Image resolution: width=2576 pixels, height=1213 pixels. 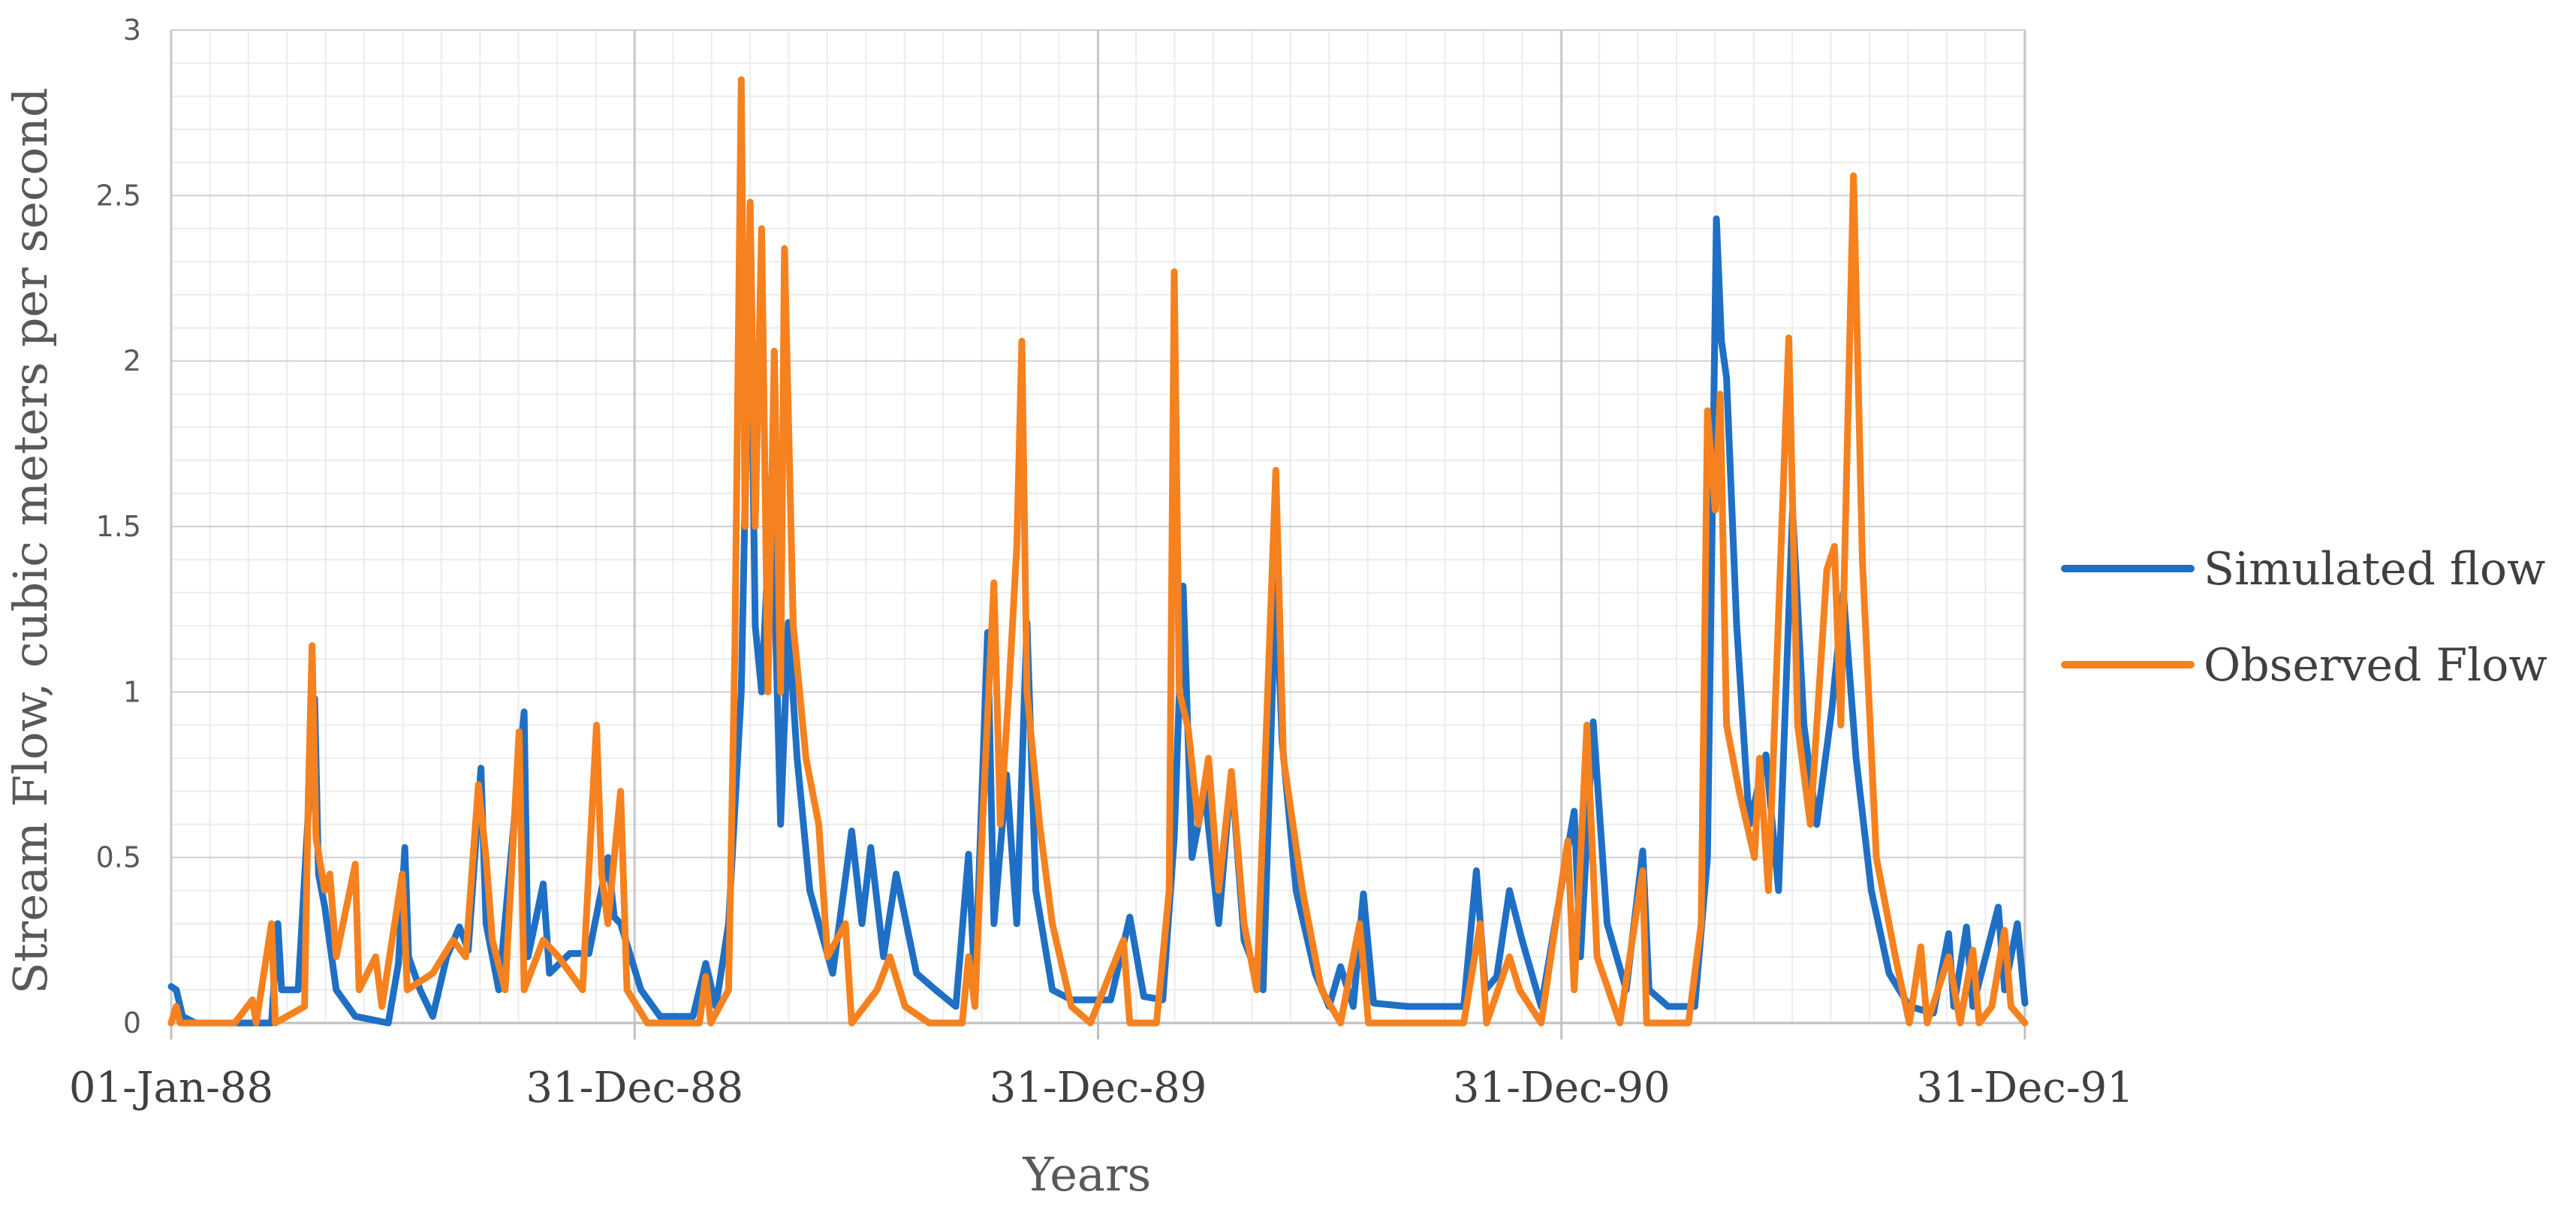 What do you see at coordinates (1087, 1174) in the screenshot?
I see `x-axis-title: Years` at bounding box center [1087, 1174].